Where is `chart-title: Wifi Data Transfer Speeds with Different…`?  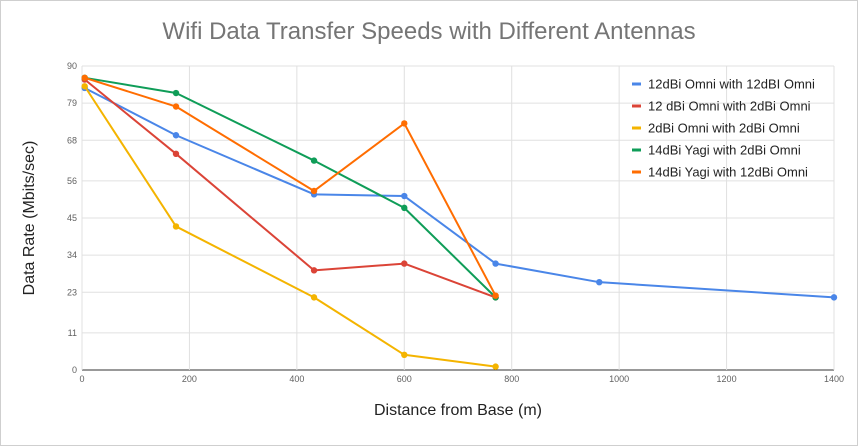 chart-title: Wifi Data Transfer Speeds with Different… is located at coordinates (429, 31).